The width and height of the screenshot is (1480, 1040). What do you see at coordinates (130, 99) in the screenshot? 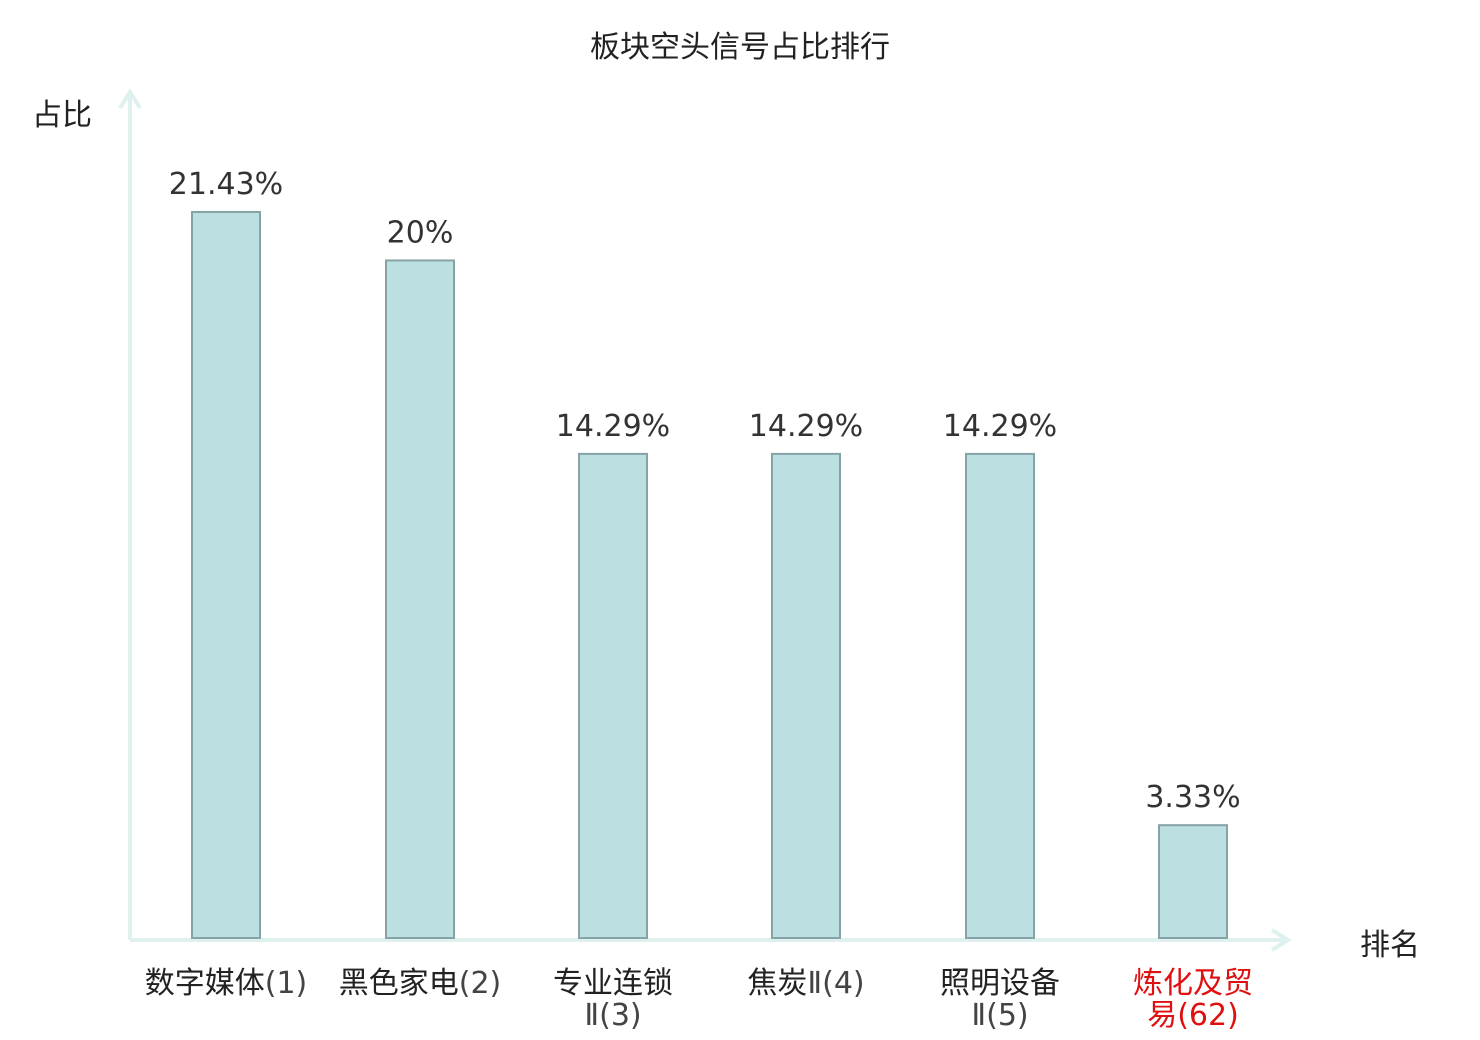
I see `y-axis-arrow` at bounding box center [130, 99].